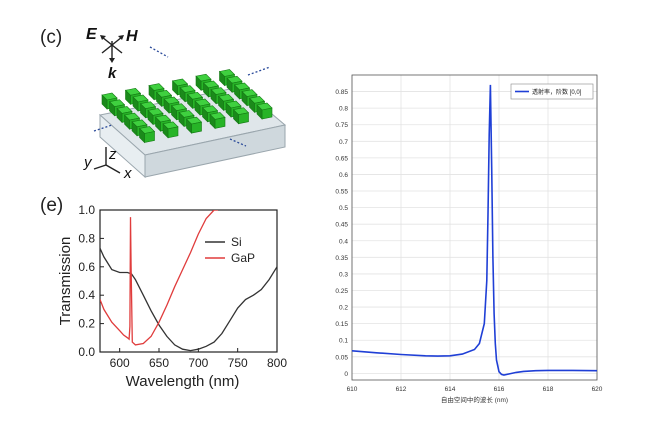  What do you see at coordinates (557, 92) in the screenshot?
I see `legend-label: 透射率，阶数 [0,0]` at bounding box center [557, 92].